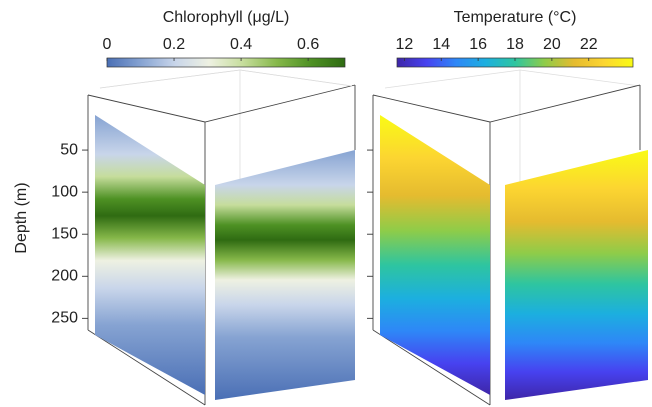 This screenshot has height=407, width=652. Describe the element at coordinates (174, 44) in the screenshot. I see `colorbar-tick-label: 0.2` at that location.